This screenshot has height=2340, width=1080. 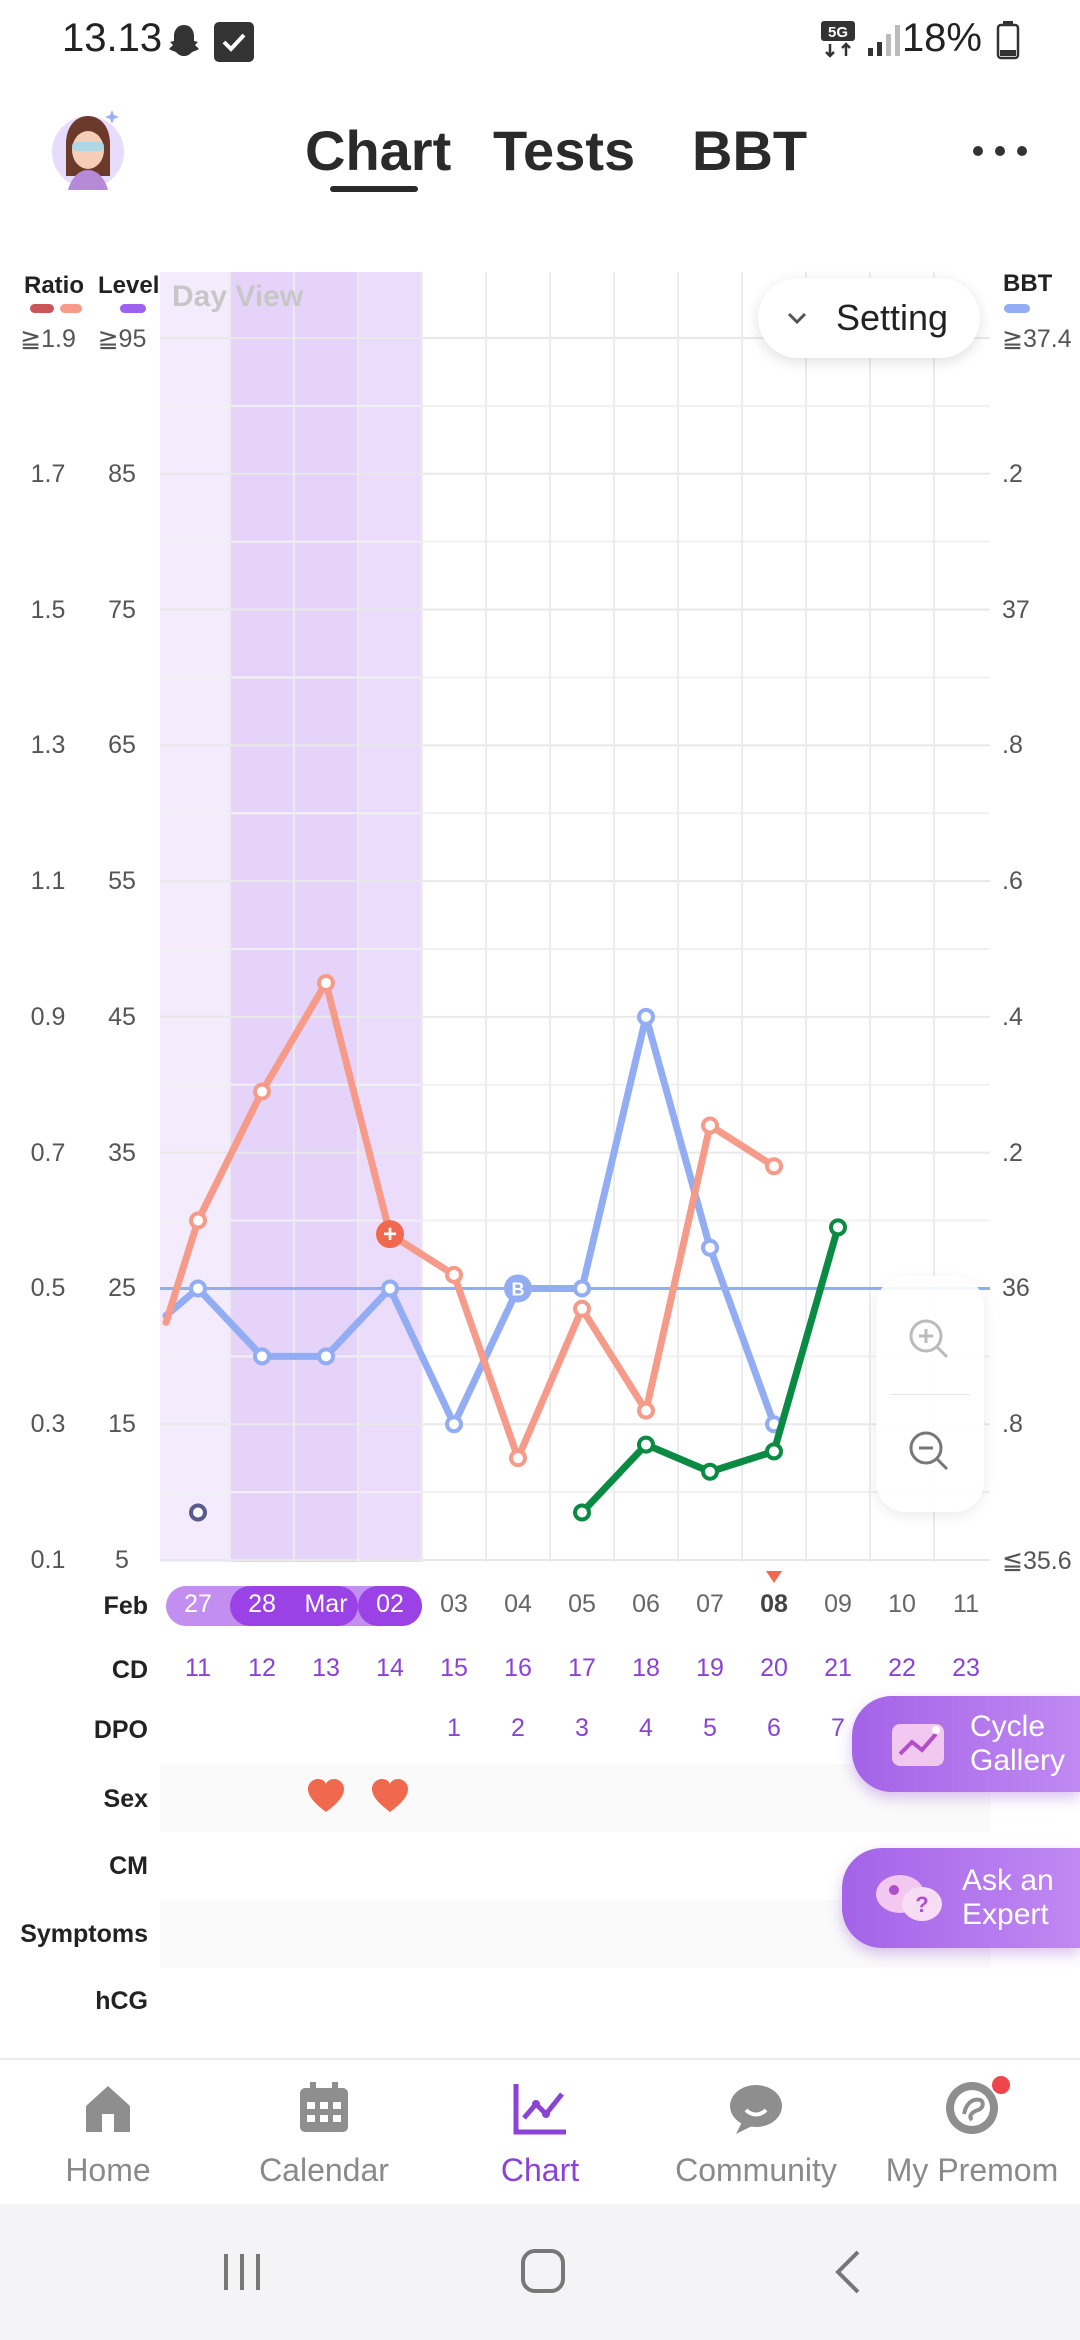 What do you see at coordinates (1008, 1726) in the screenshot?
I see `cycle-gallery-line-1: Cycle` at bounding box center [1008, 1726].